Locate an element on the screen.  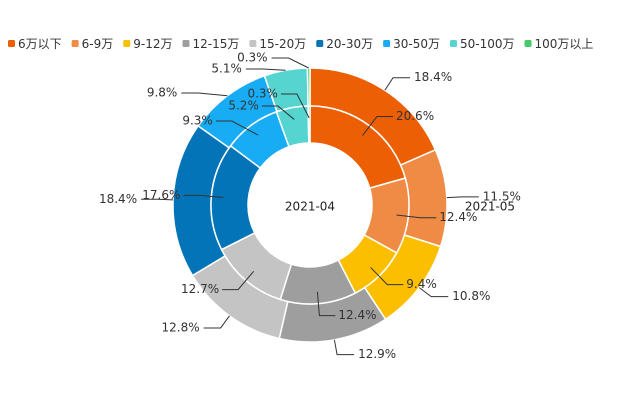
legend-item-12-15: 12-15万 is located at coordinates (211, 44).